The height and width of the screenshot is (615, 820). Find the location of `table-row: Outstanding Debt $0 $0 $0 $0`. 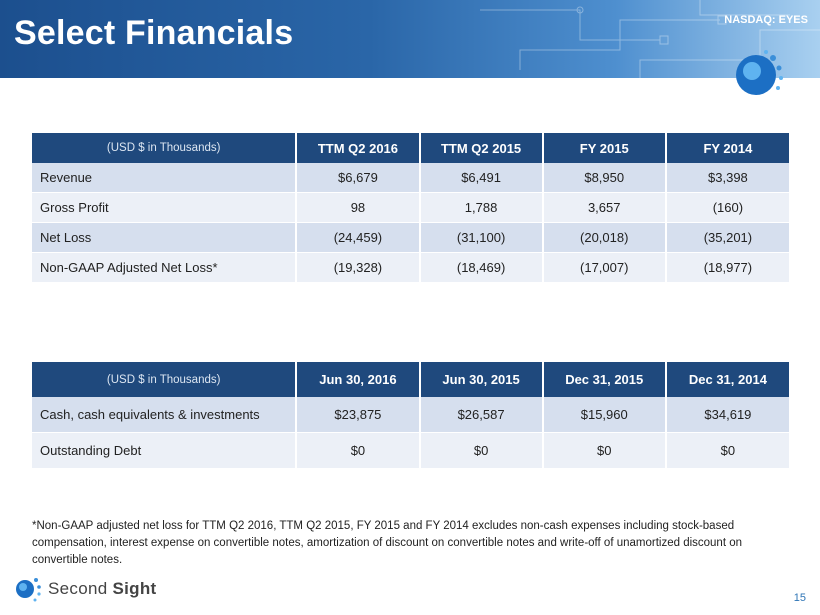

table-row: Outstanding Debt $0 $0 $0 $0 is located at coordinates (410, 450).